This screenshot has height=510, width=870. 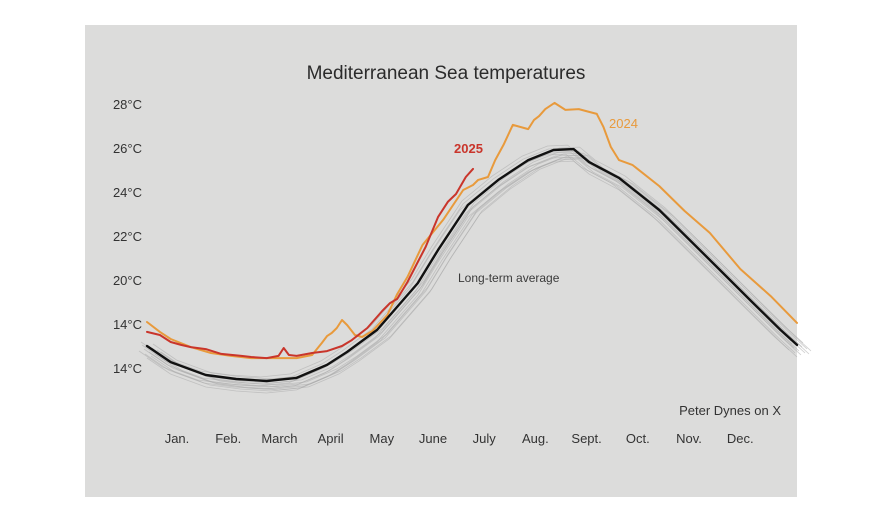 I want to click on x-tick-label: Aug., so click(x=535, y=438).